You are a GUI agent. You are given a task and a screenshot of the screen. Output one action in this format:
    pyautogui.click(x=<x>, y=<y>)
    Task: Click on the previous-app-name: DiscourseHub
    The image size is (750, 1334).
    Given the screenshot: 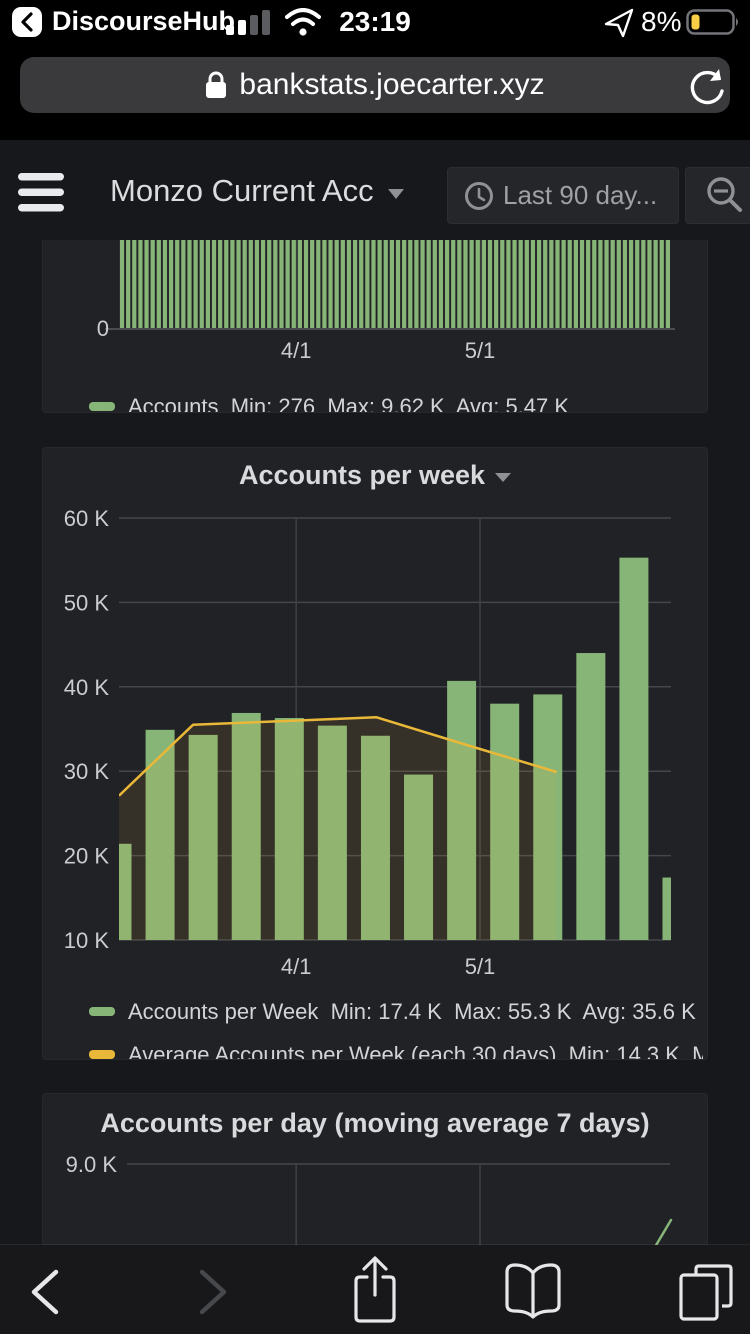 What is the action you would take?
    pyautogui.click(x=144, y=21)
    